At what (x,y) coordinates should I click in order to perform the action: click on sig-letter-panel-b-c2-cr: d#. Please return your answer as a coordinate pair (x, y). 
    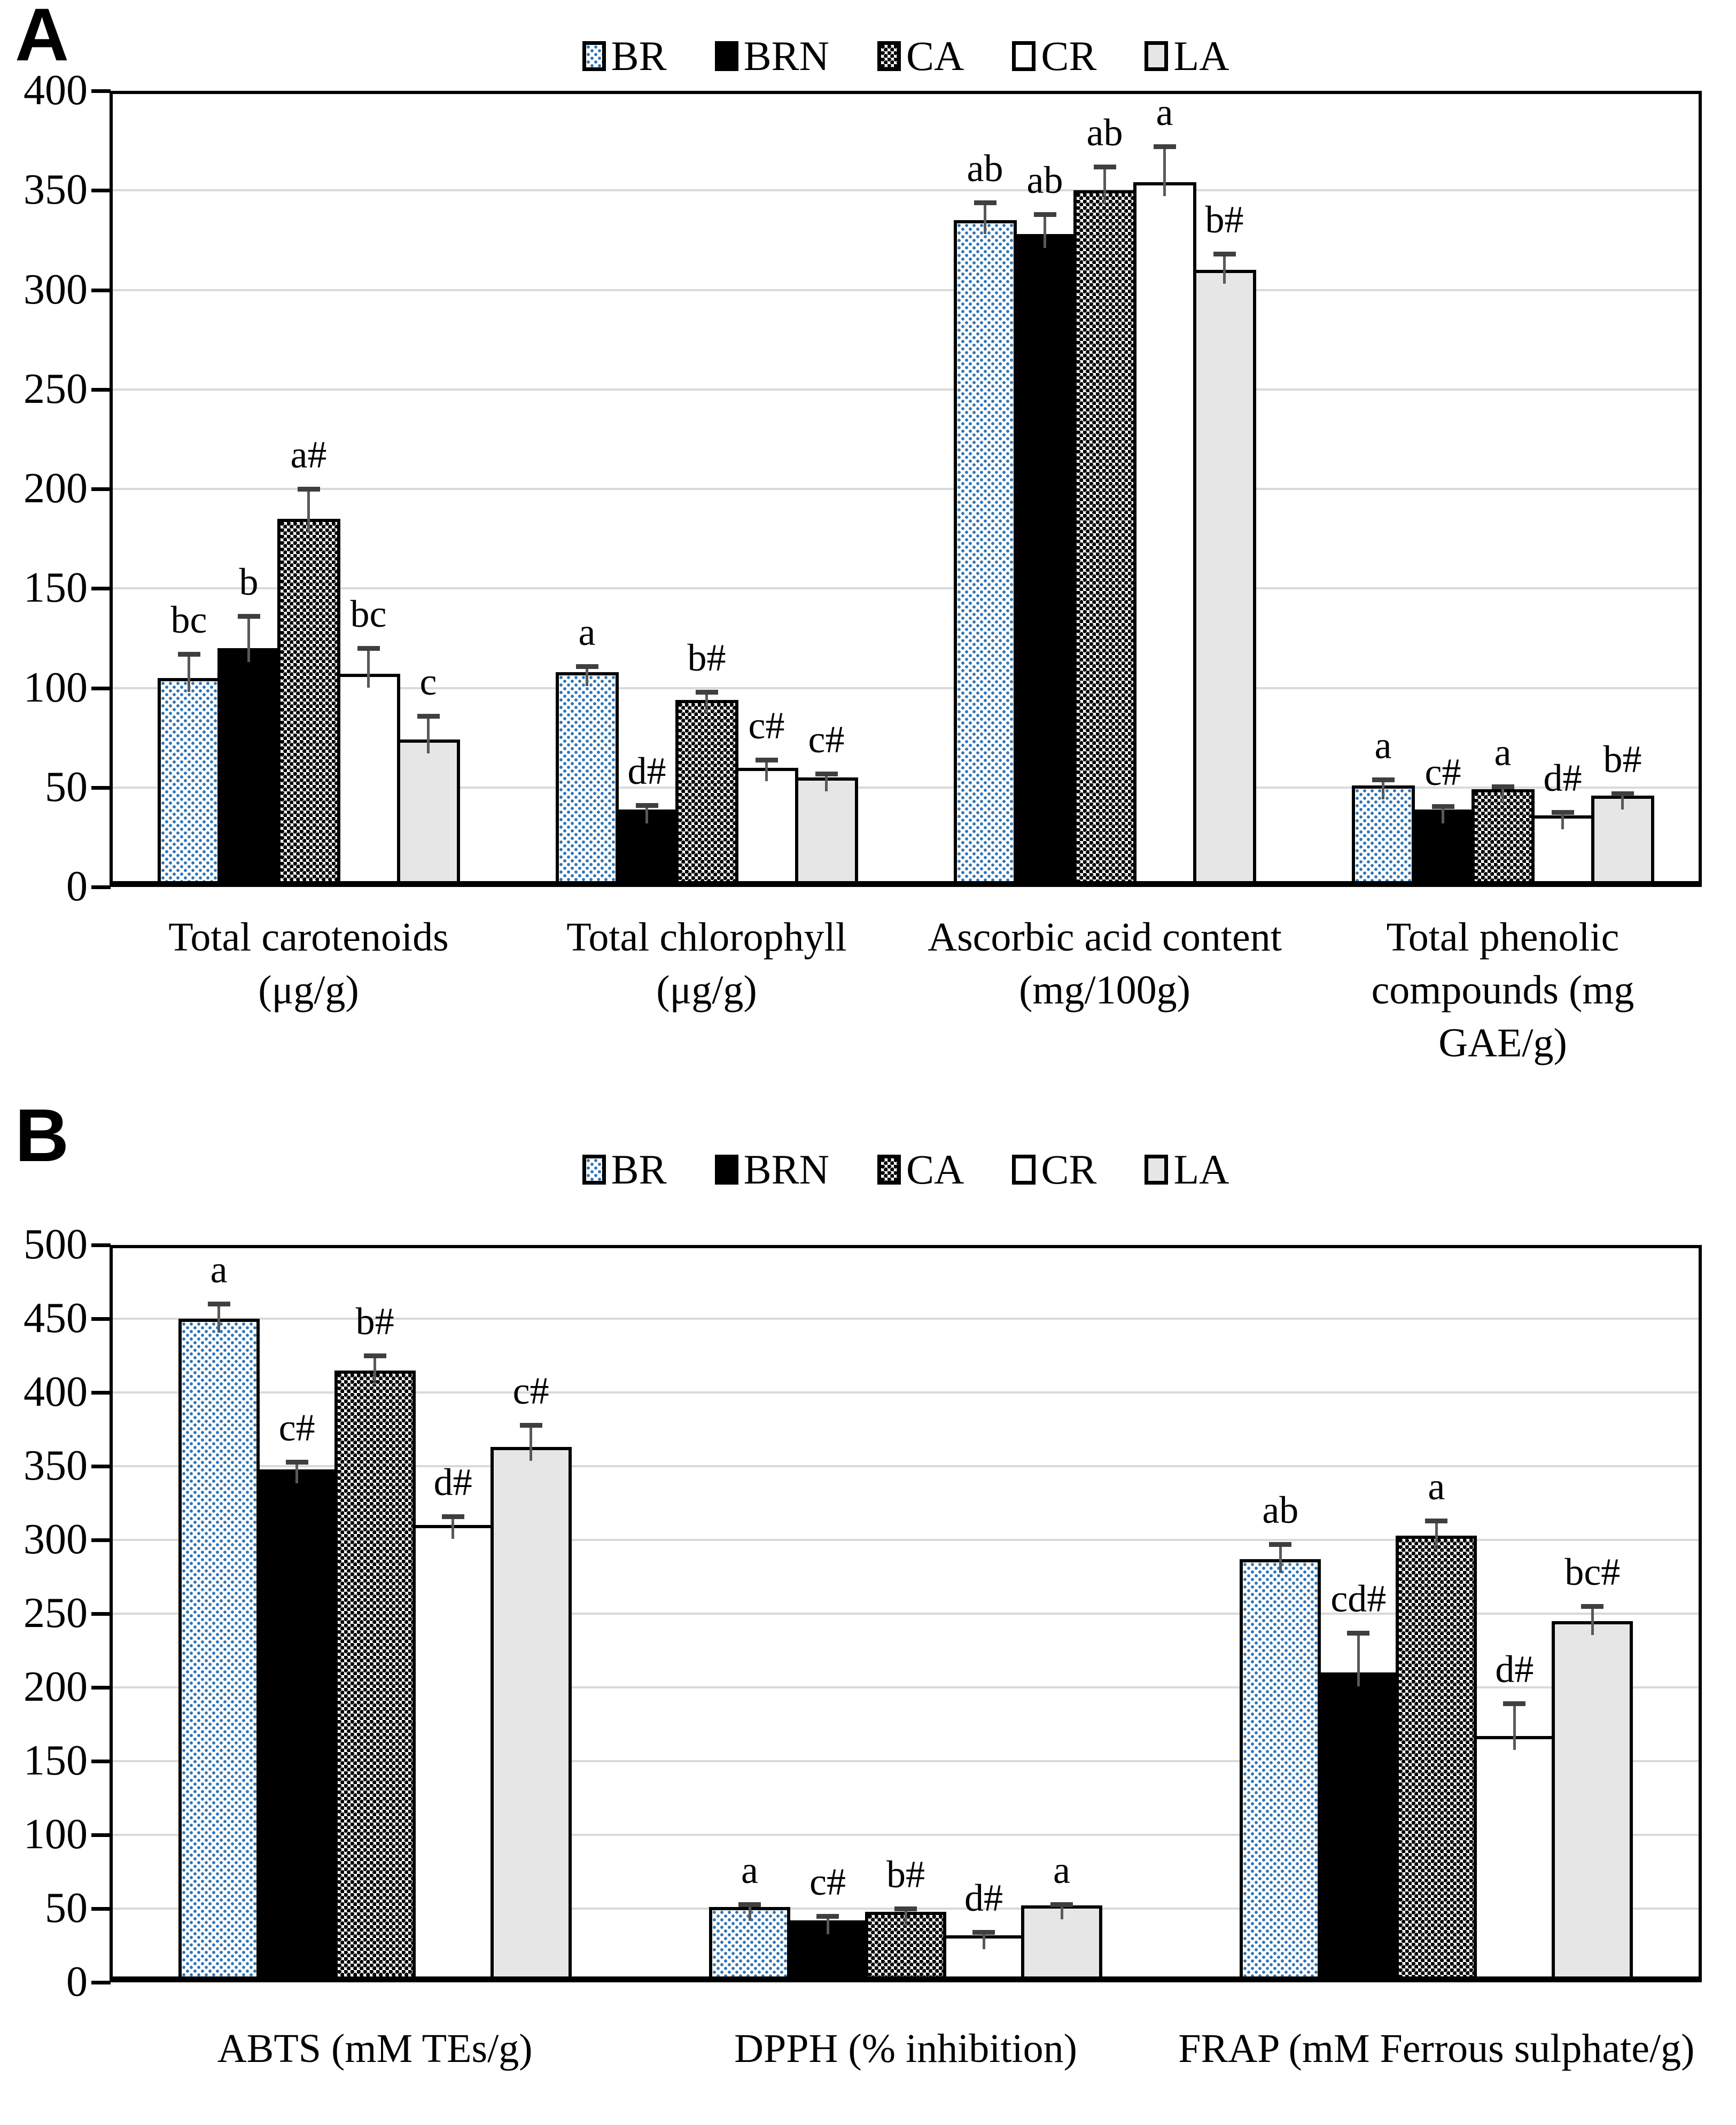
    Looking at the image, I should click on (1514, 1669).